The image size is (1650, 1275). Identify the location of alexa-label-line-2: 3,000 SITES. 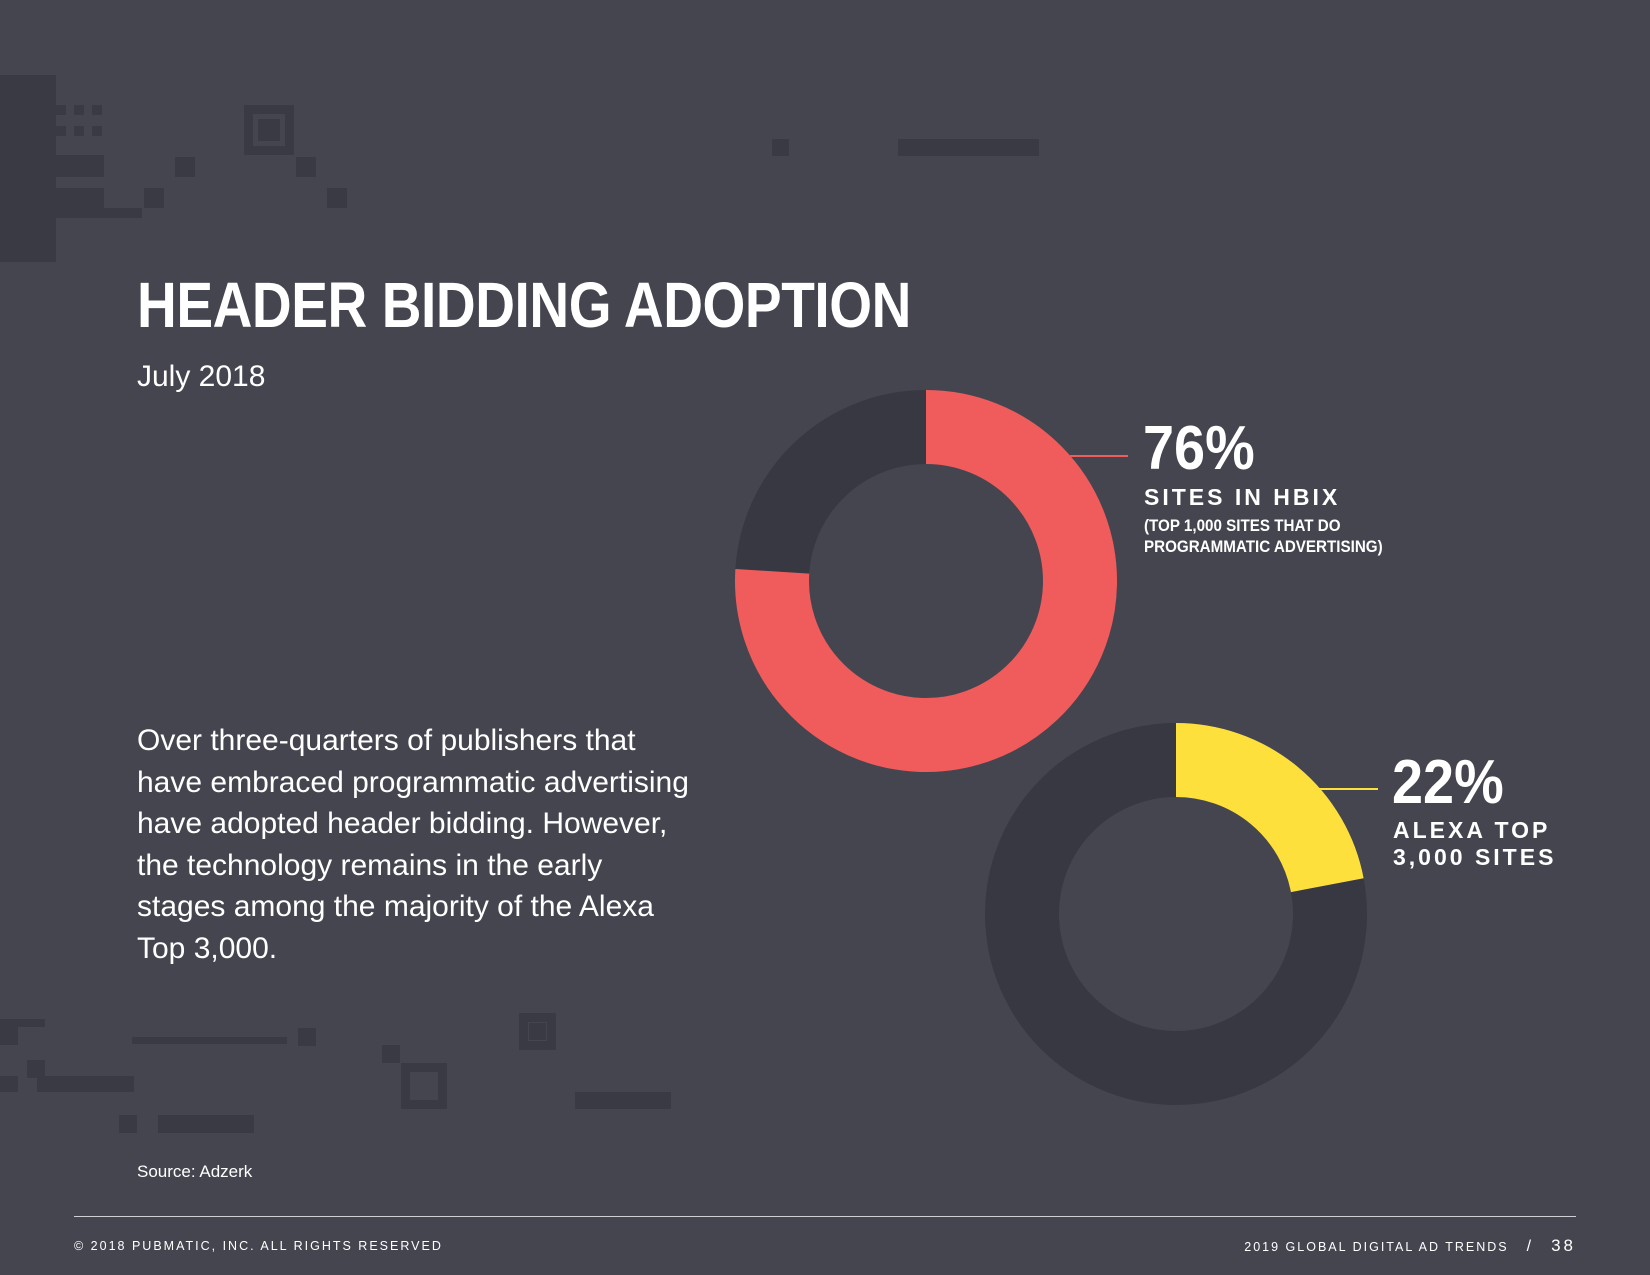
(1475, 857).